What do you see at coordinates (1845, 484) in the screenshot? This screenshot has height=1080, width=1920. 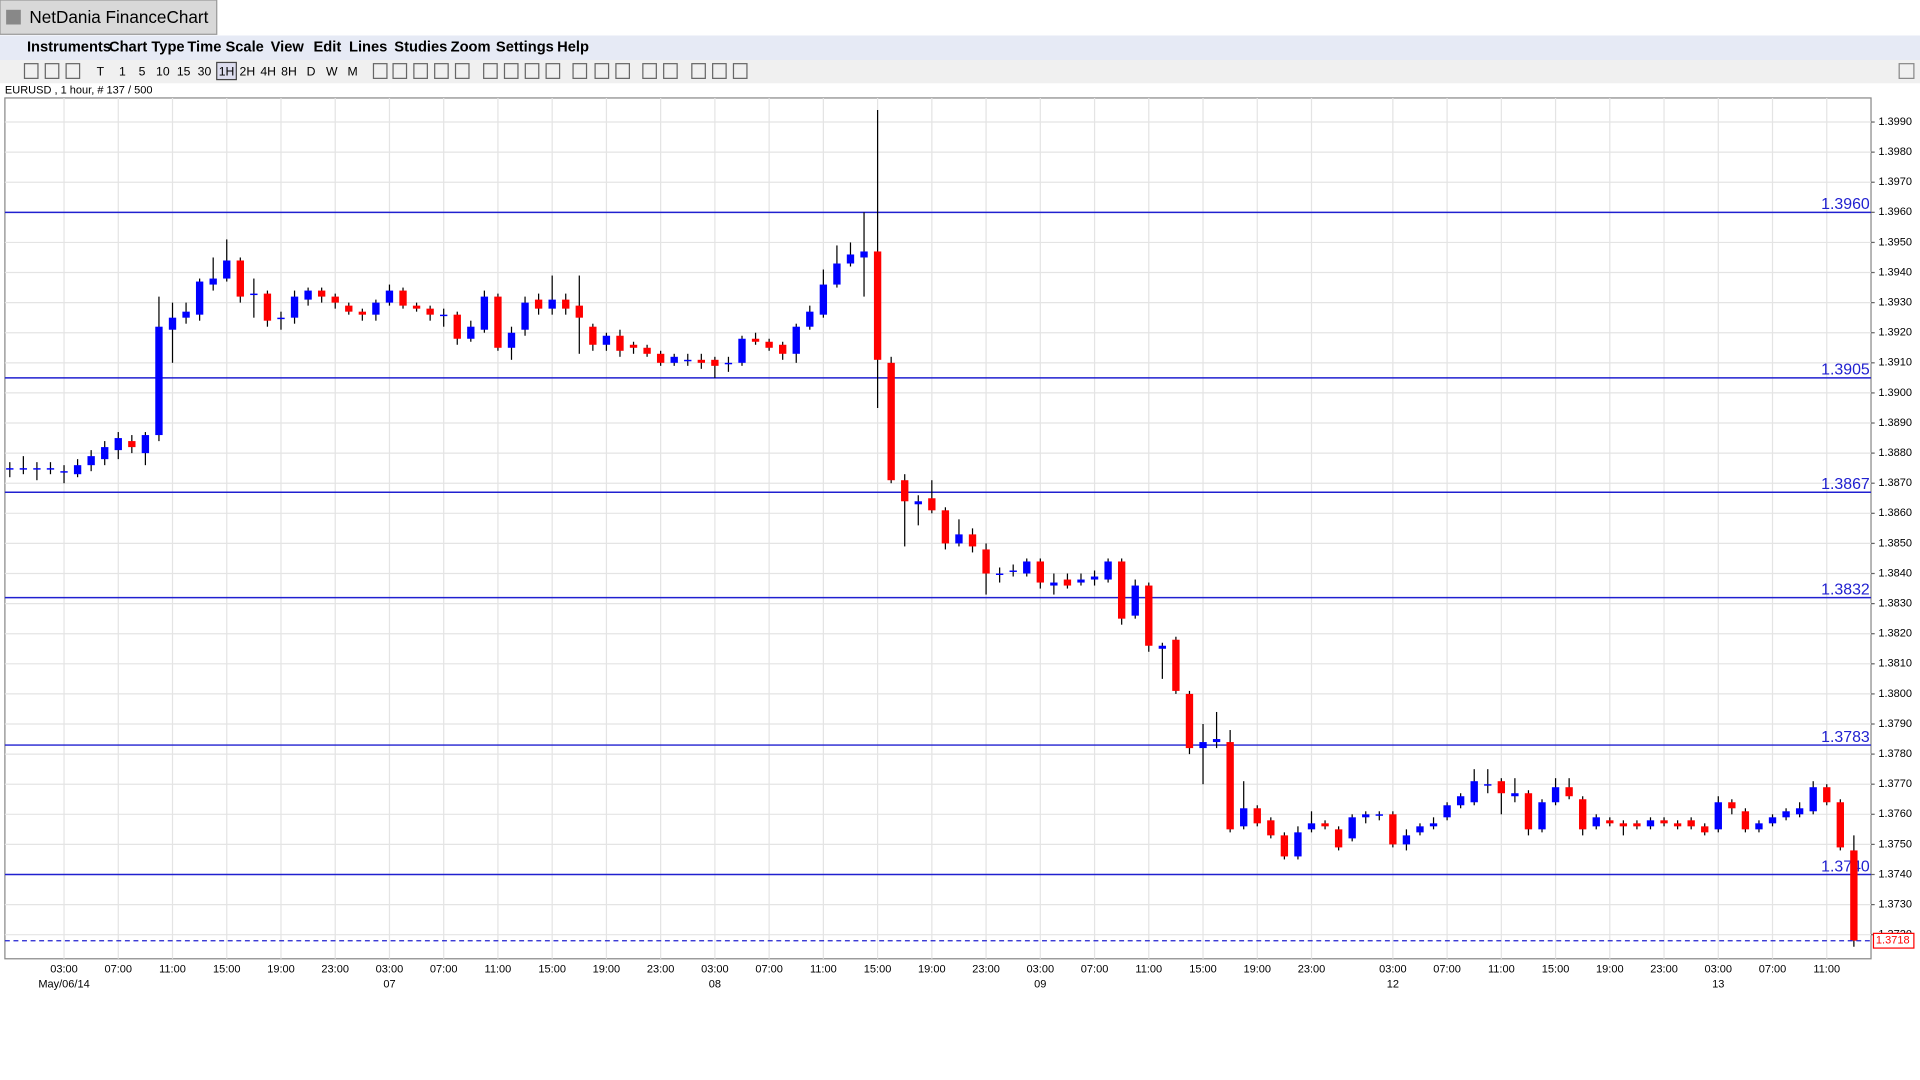 I see `line-label: 1.3867` at bounding box center [1845, 484].